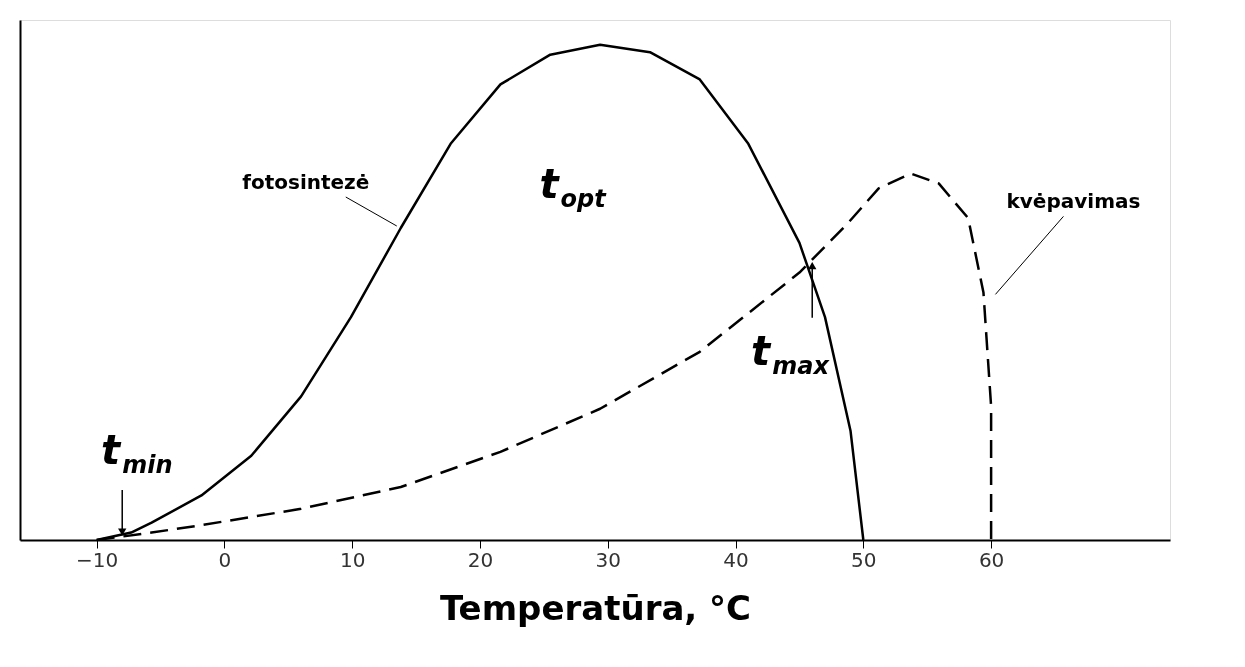  Describe the element at coordinates (306, 182) in the screenshot. I see `text: fotosintezė` at that location.